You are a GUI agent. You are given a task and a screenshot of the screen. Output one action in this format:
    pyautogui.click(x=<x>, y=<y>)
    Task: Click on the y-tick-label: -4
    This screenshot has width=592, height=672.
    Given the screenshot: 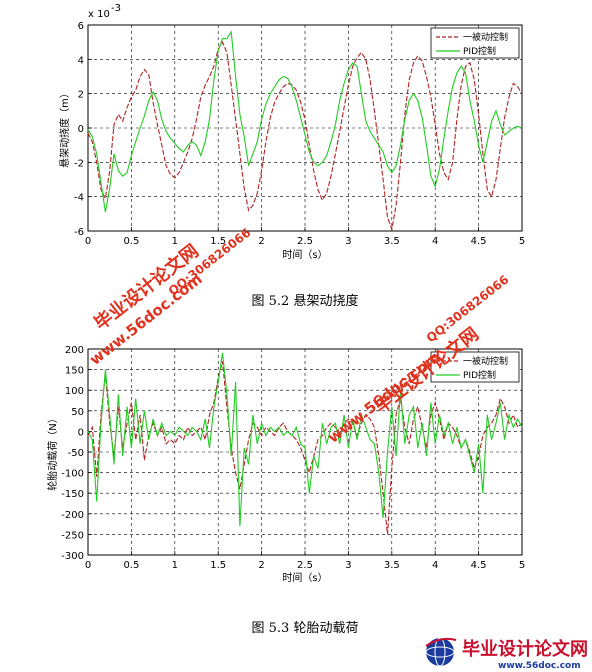 What is the action you would take?
    pyautogui.click(x=79, y=198)
    